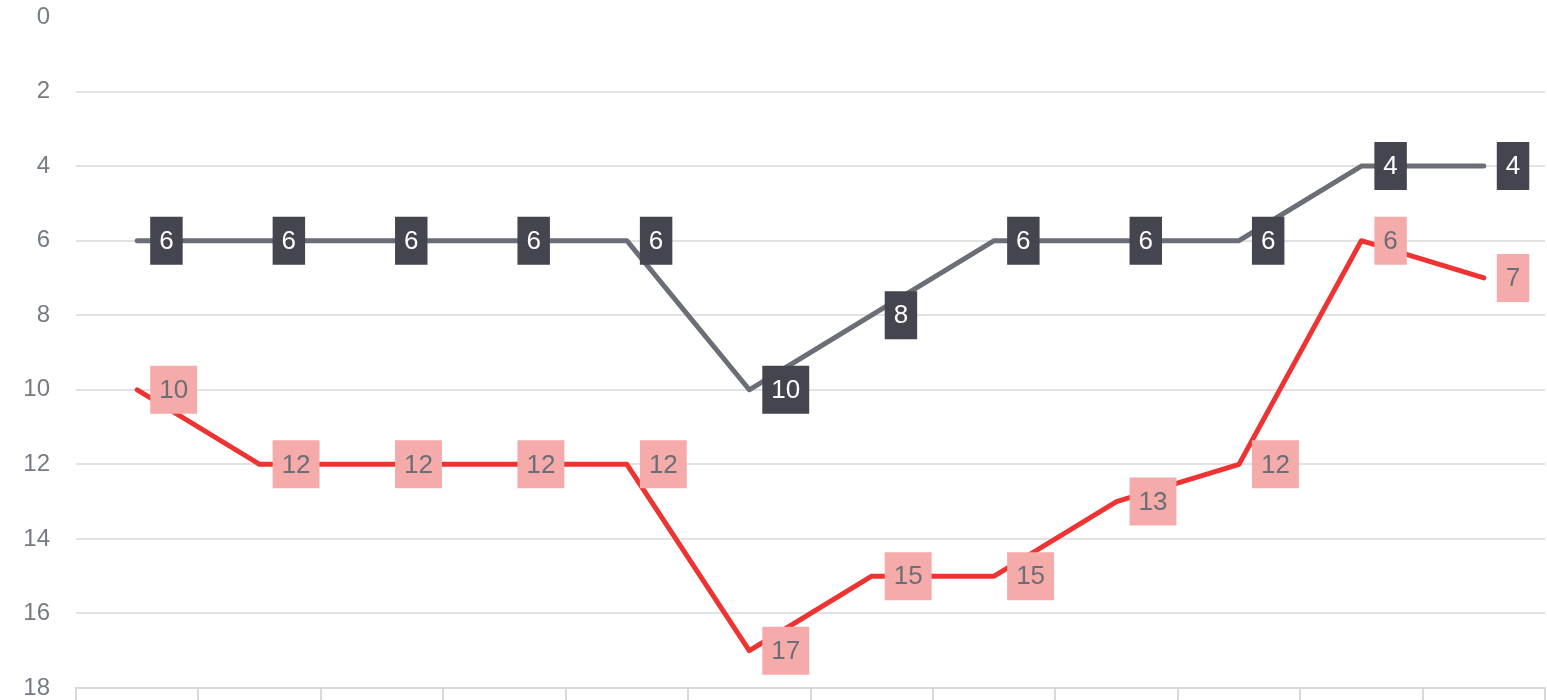 The height and width of the screenshot is (700, 1547). What do you see at coordinates (36, 462) in the screenshot?
I see `y-tick-label: 12` at bounding box center [36, 462].